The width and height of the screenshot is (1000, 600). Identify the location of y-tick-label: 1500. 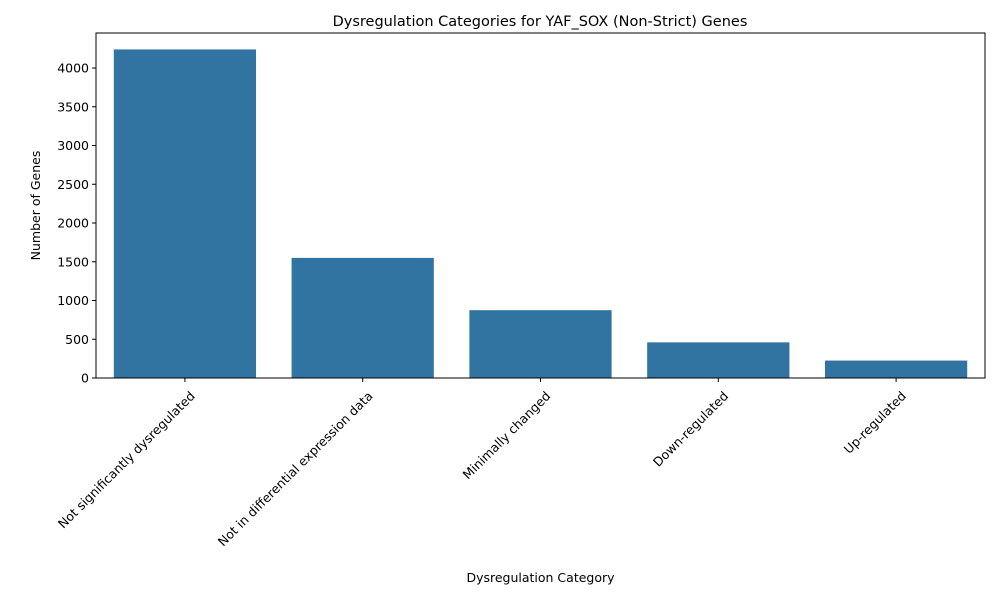
(73, 261).